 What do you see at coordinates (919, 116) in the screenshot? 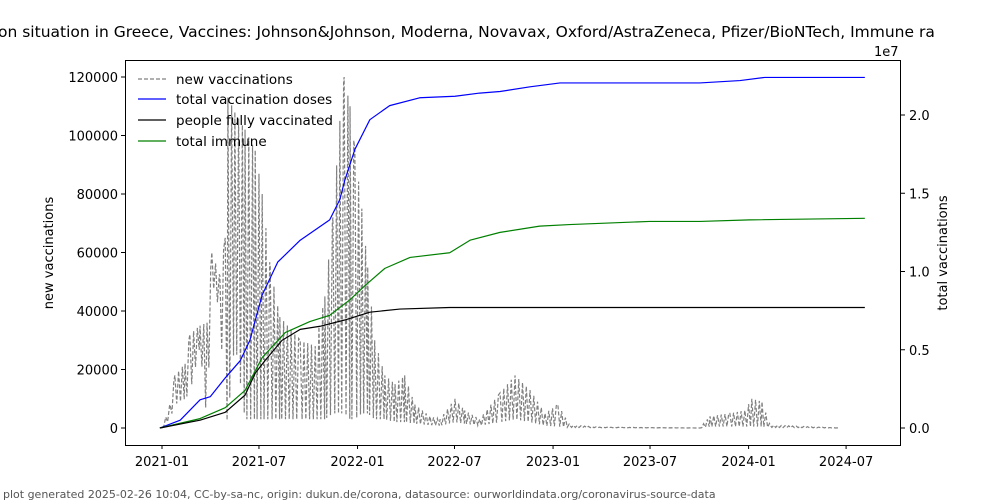
I see `y-right-tick-label: 2.0` at bounding box center [919, 116].